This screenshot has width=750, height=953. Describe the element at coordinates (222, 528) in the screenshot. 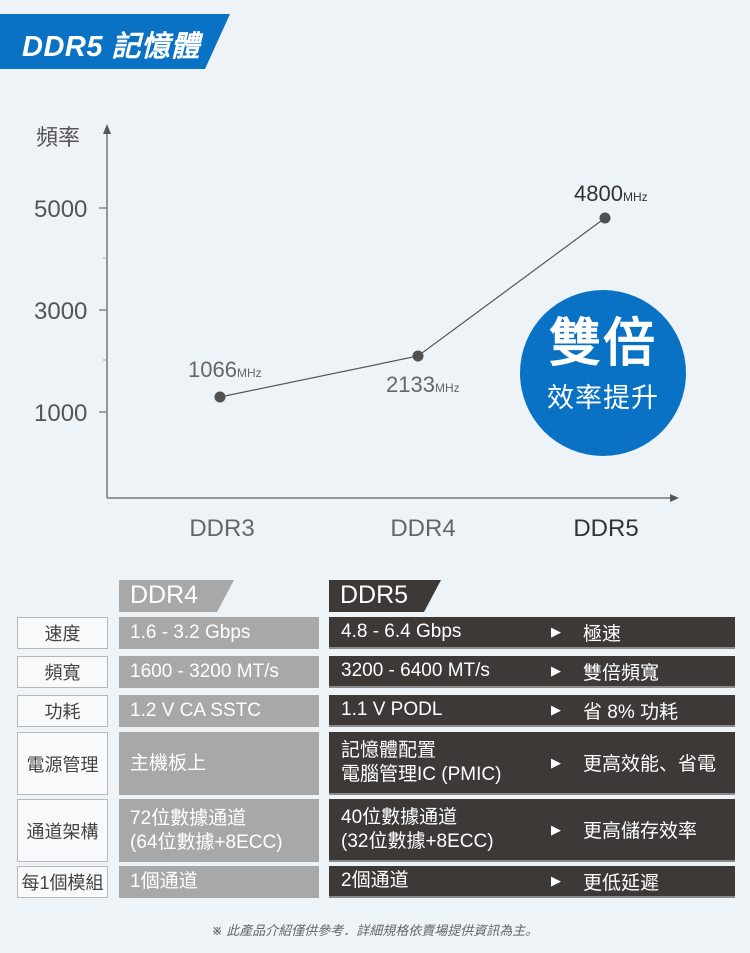

I see `x-tick-ddr3: DDR3` at that location.